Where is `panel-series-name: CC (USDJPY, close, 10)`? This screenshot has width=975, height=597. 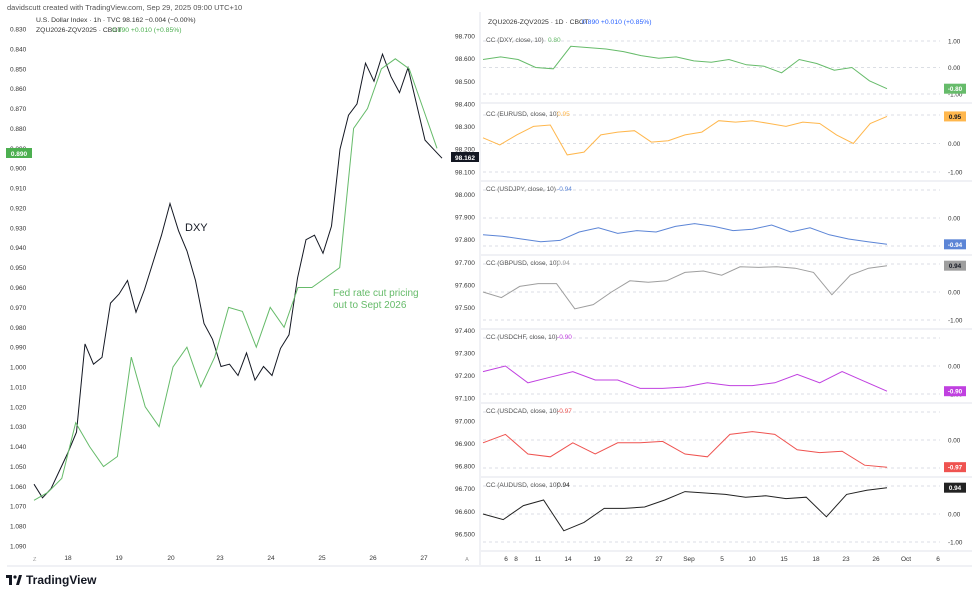 panel-series-name: CC (USDJPY, close, 10) is located at coordinates (521, 189).